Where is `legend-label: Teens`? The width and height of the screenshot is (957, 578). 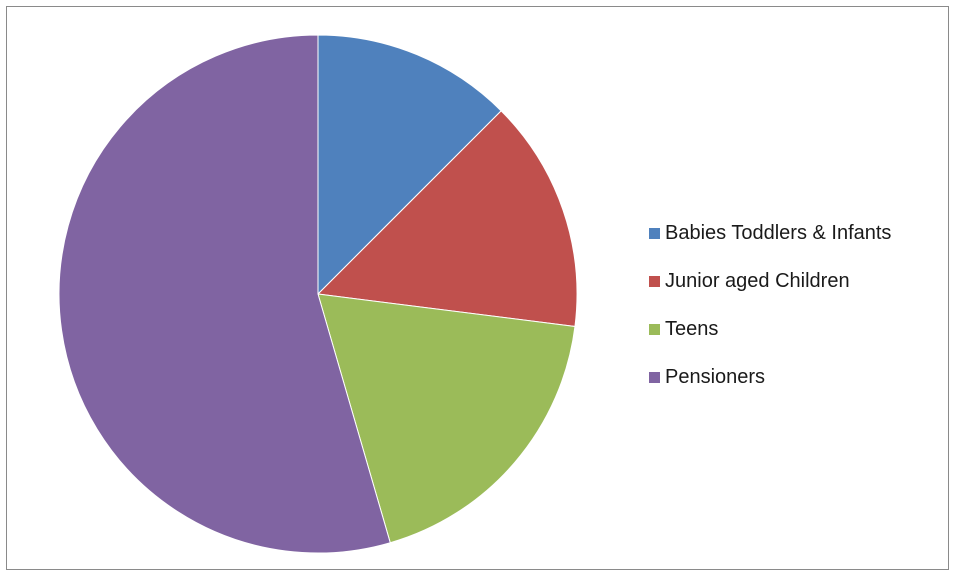
legend-label: Teens is located at coordinates (692, 328).